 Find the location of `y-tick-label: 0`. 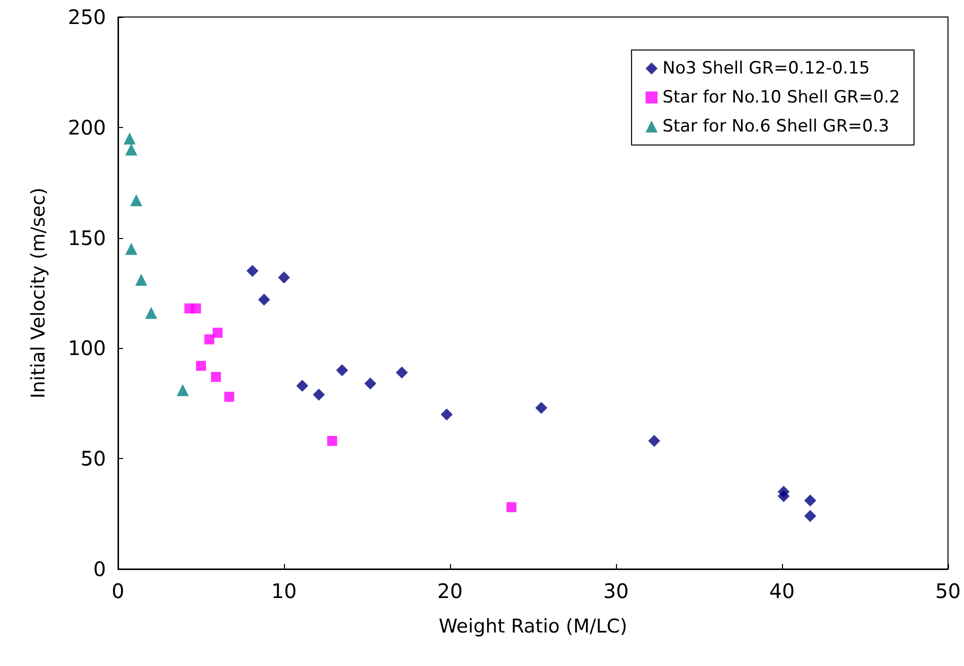

y-tick-label: 0 is located at coordinates (99, 569).